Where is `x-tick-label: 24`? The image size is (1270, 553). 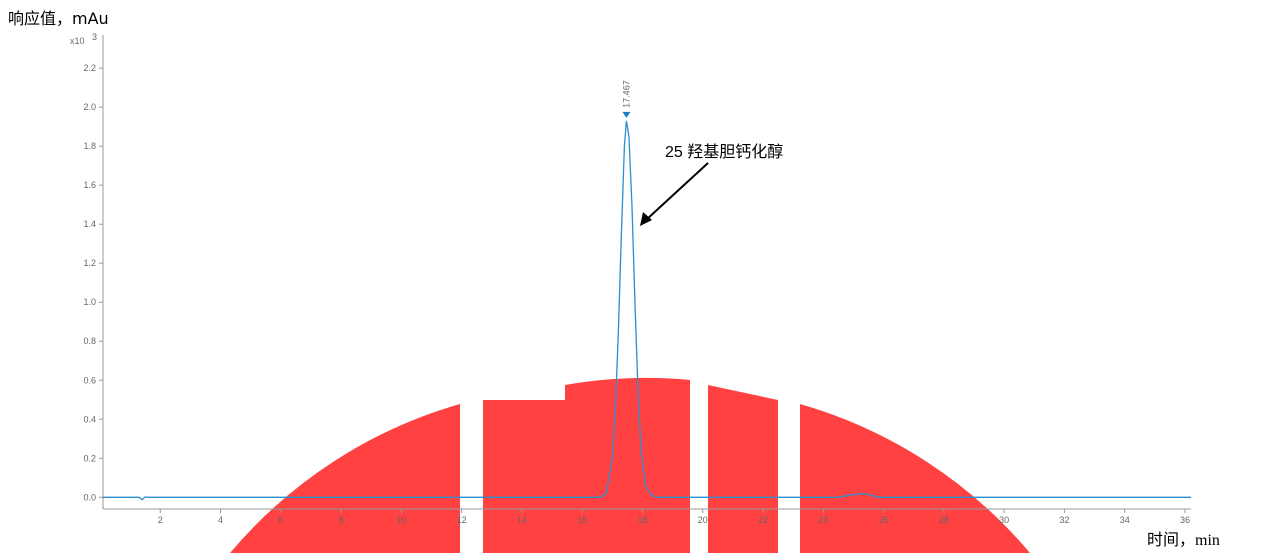 x-tick-label: 24 is located at coordinates (823, 520).